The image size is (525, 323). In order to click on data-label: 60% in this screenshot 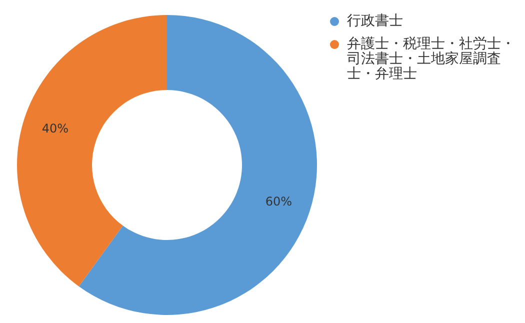, I will do `click(278, 201)`.